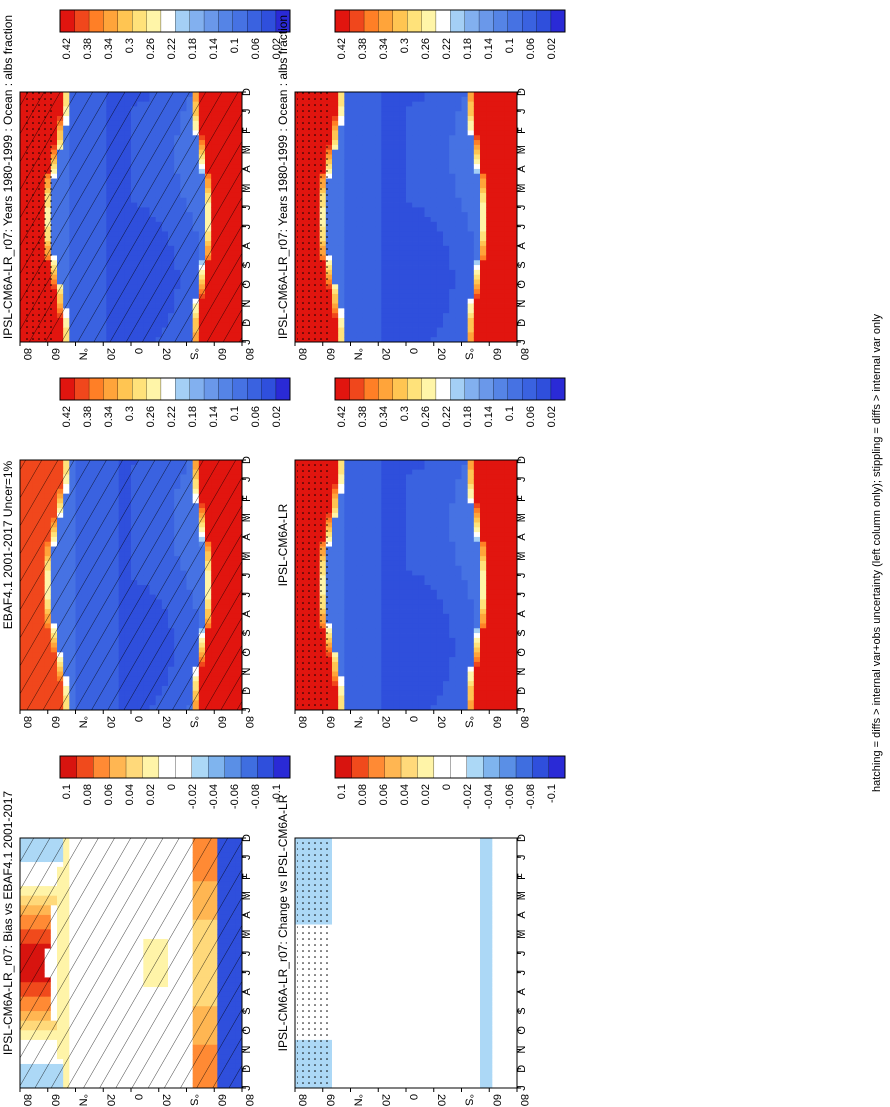 Image resolution: width=890 pixels, height=1107 pixels. Describe the element at coordinates (247, 111) in the screenshot. I see `month-tick-label: J` at that location.